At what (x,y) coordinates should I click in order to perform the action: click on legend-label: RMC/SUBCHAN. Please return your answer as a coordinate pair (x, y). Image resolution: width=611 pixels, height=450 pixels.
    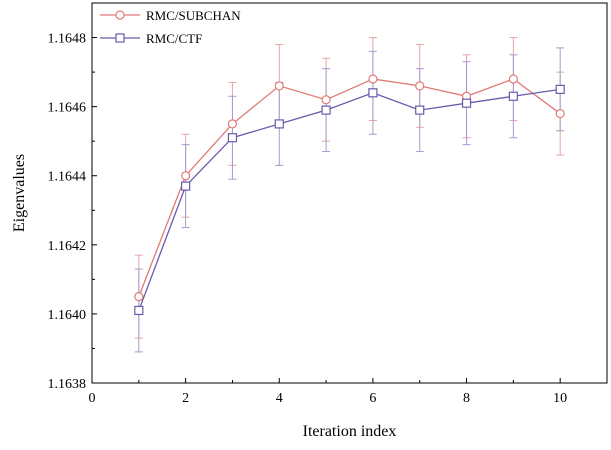
    Looking at the image, I should click on (193, 15).